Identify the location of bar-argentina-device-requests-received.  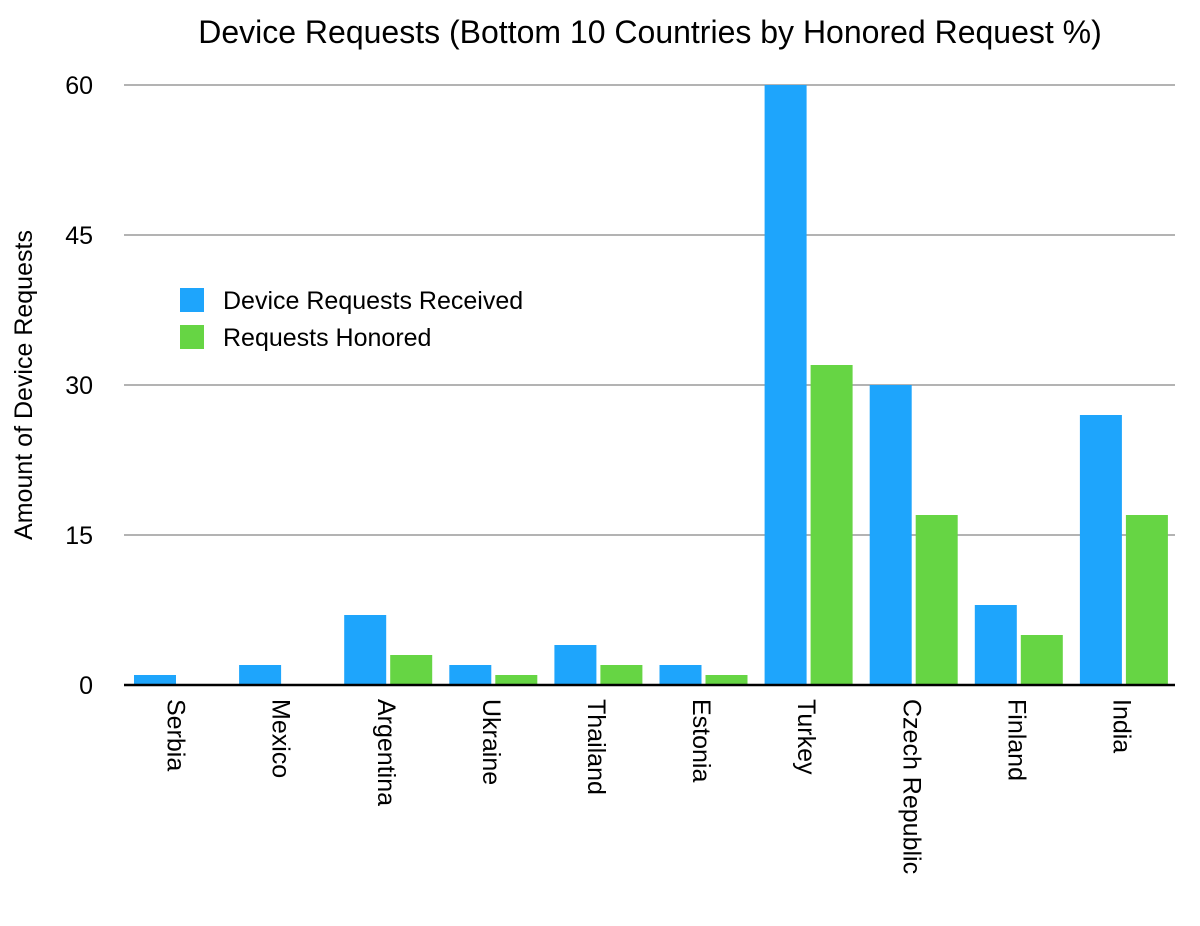
(365, 650).